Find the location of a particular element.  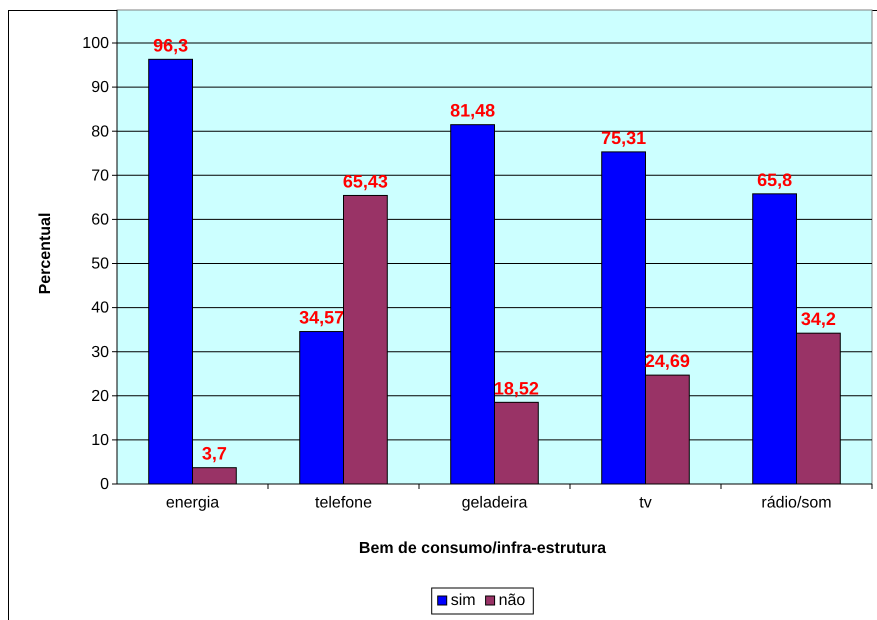

y-tick-label: 20 is located at coordinates (100, 396).